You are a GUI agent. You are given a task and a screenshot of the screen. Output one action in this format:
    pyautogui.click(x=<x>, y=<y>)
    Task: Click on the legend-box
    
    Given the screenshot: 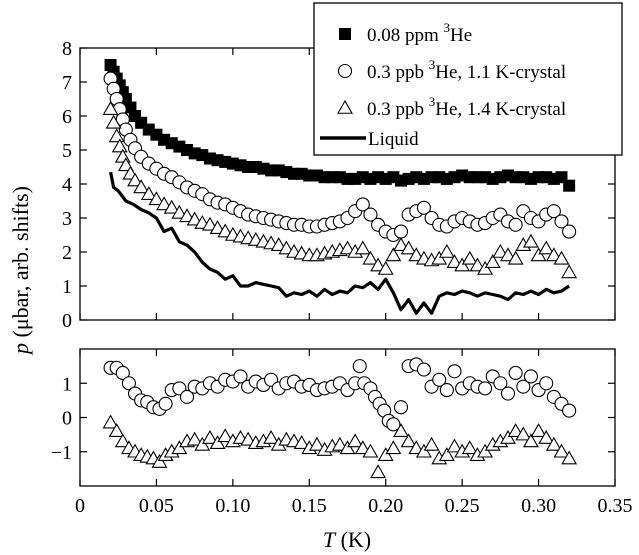 What is the action you would take?
    pyautogui.click(x=468, y=79)
    